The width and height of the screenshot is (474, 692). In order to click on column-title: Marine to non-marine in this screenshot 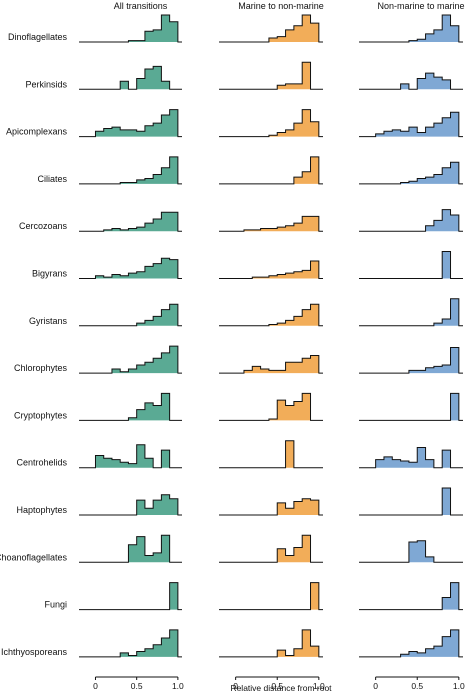, I will do `click(281, 6)`.